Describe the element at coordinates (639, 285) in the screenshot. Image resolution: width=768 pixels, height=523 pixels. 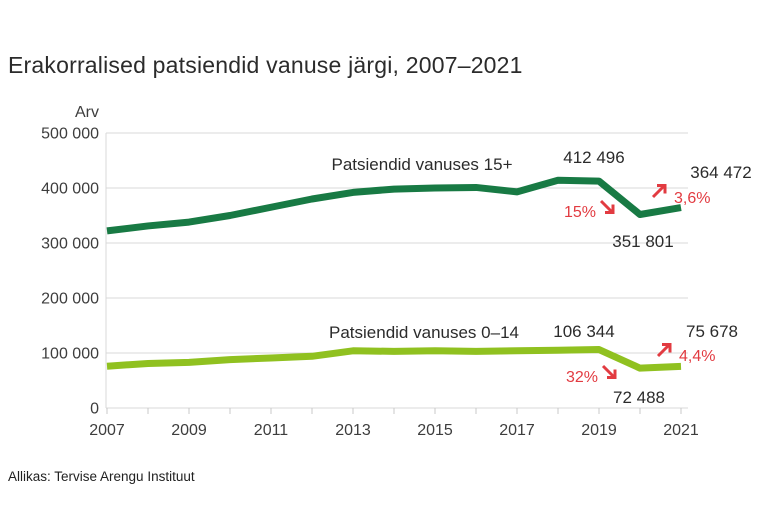
I see `annotations: 15% 3,6% 32% 4,4%` at that location.